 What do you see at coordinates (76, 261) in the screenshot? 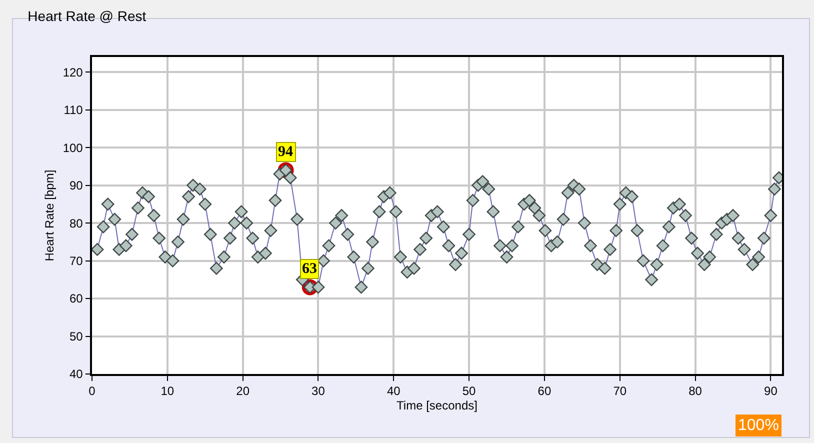
I see `y-tick-label: 70` at bounding box center [76, 261].